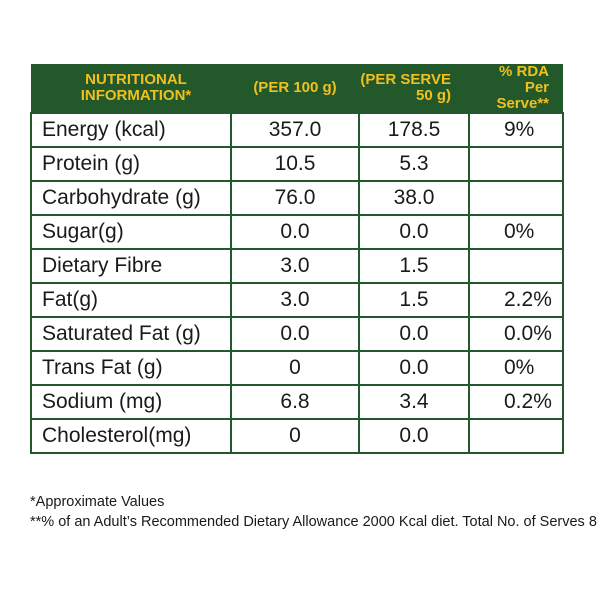 This screenshot has width=600, height=600. I want to click on per-100g-cell: 10.5, so click(295, 164).